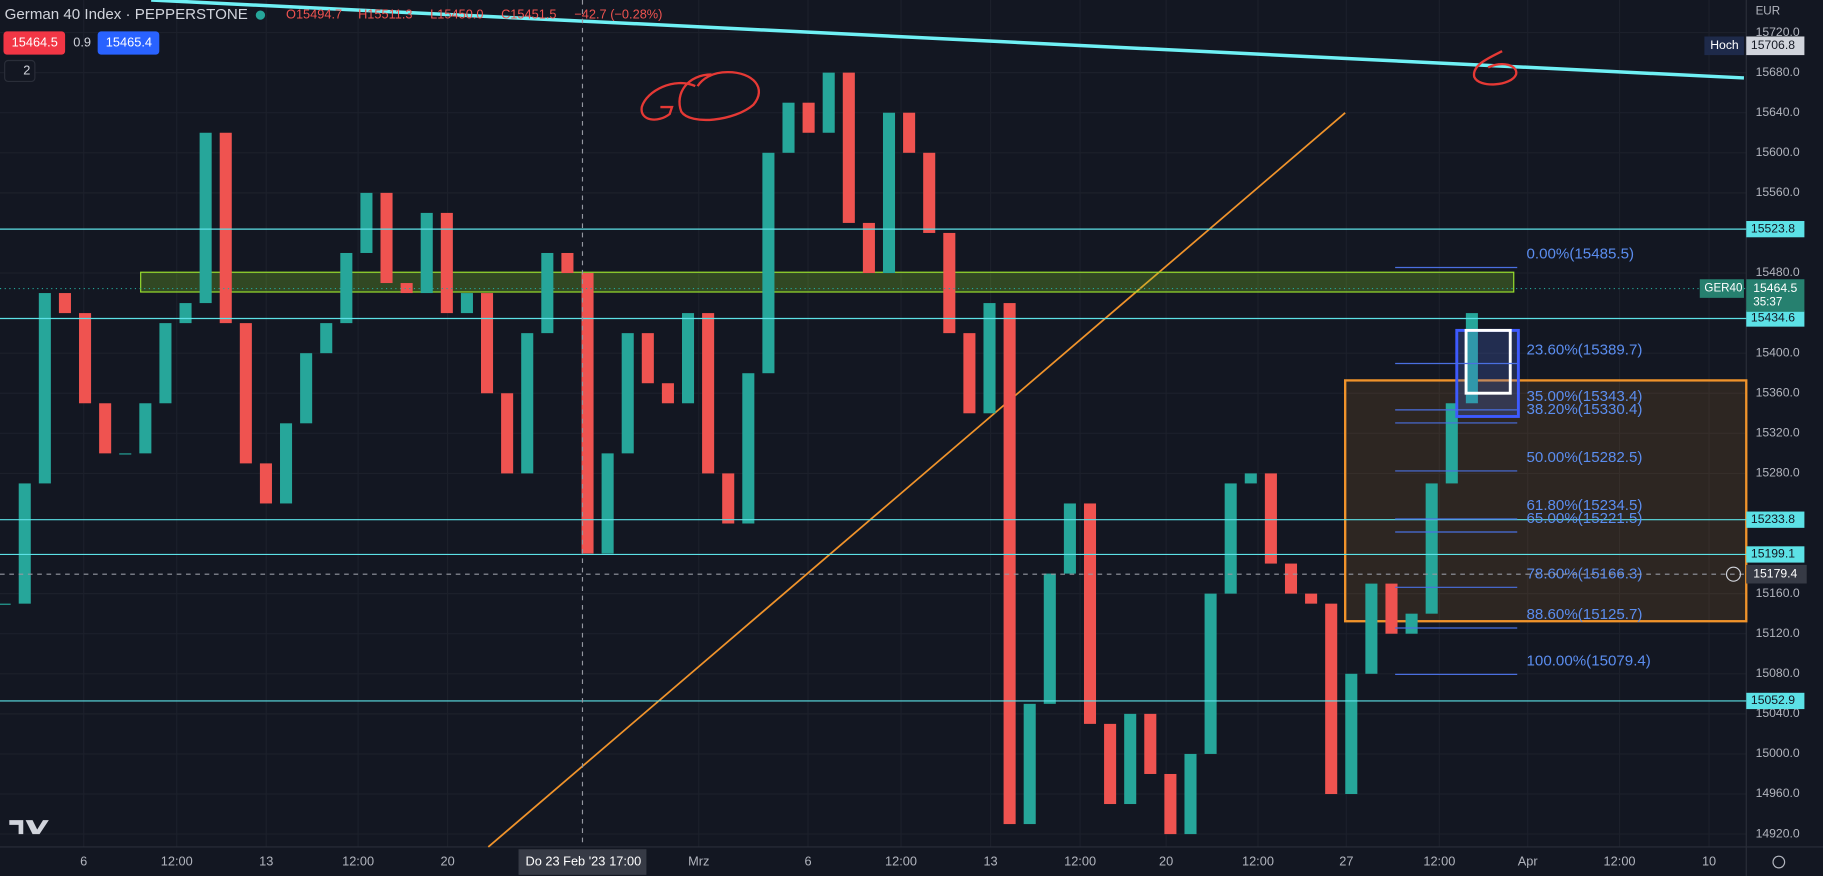 This screenshot has height=876, width=1823. Describe the element at coordinates (1778, 112) in the screenshot. I see `price-tick-label: 15640.0` at that location.